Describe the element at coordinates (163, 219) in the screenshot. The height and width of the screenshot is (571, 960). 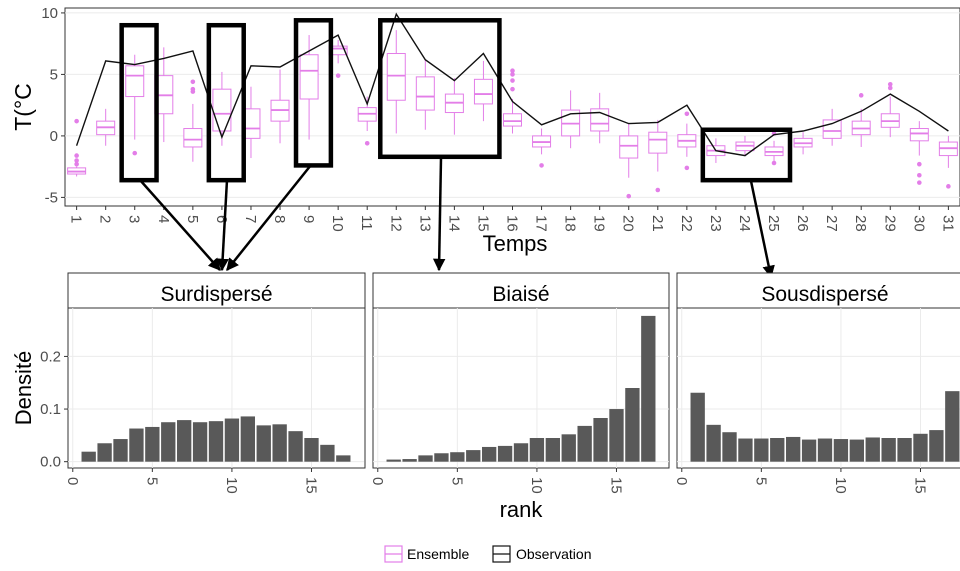
I see `x-tick-label: 4` at that location.